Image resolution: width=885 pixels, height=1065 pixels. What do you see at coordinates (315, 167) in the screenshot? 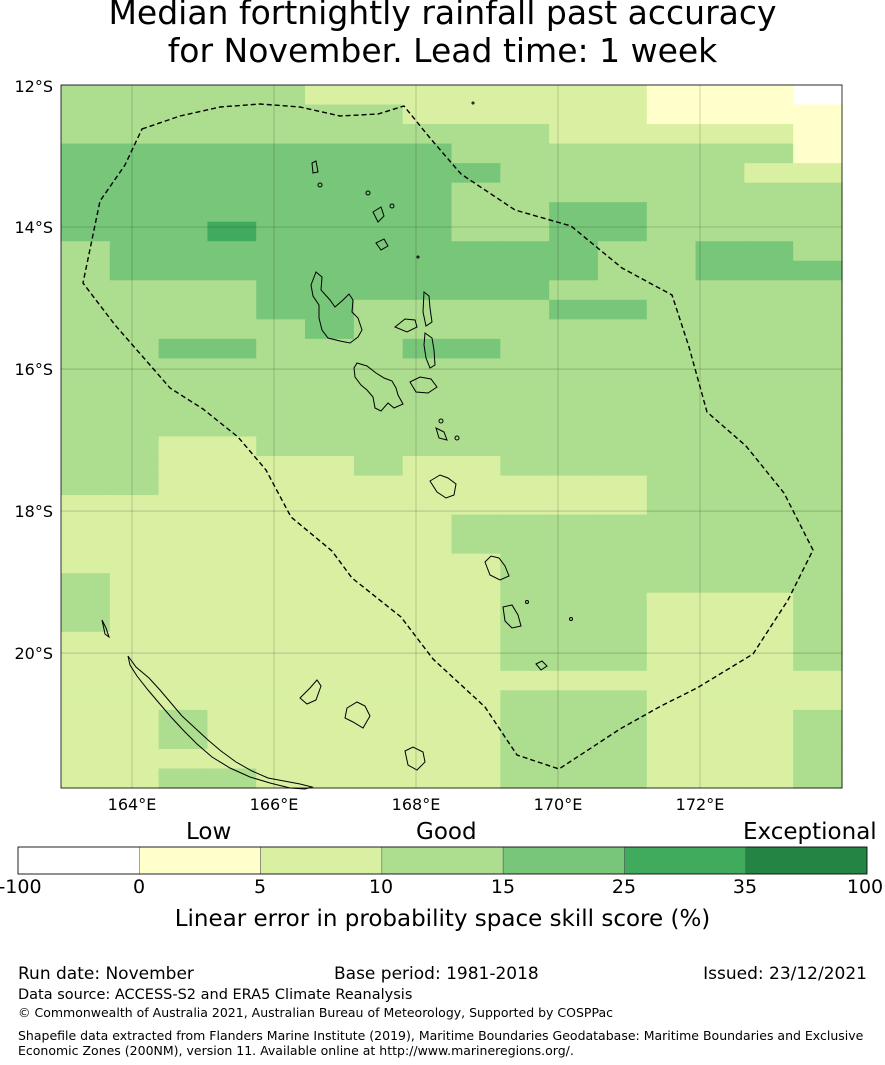
I see `coast-torres` at bounding box center [315, 167].